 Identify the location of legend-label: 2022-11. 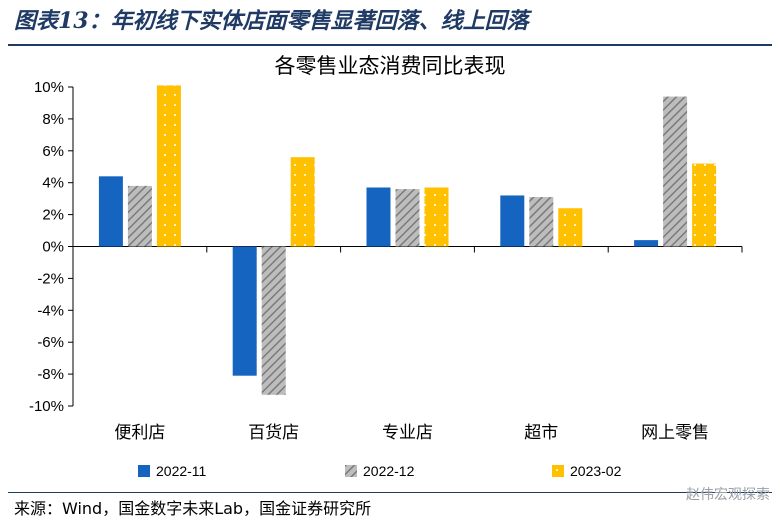
(181, 471).